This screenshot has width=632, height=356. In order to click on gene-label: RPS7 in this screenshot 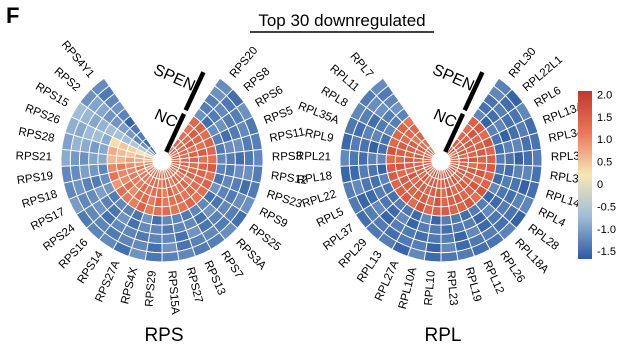, I will do `click(231, 265)`.